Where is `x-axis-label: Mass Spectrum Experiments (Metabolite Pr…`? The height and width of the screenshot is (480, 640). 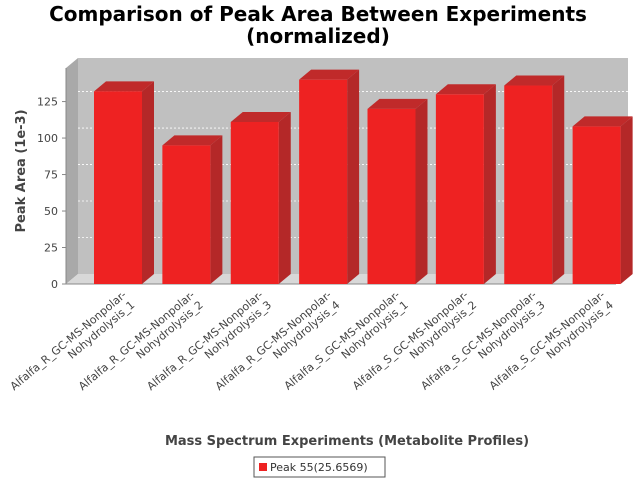
x-axis-label: Mass Spectrum Experiments (Metabolite Pr… is located at coordinates (347, 441).